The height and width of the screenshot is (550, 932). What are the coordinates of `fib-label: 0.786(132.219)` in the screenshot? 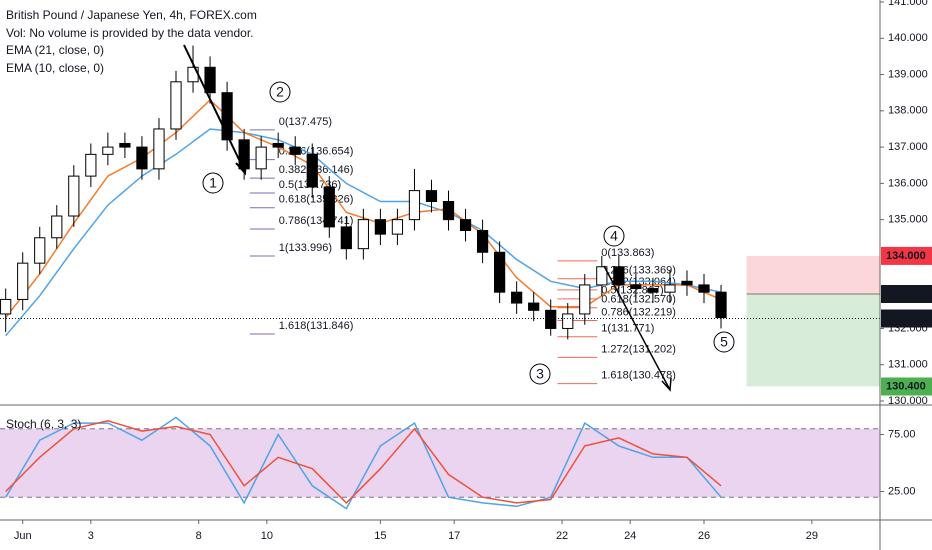 It's located at (638, 312).